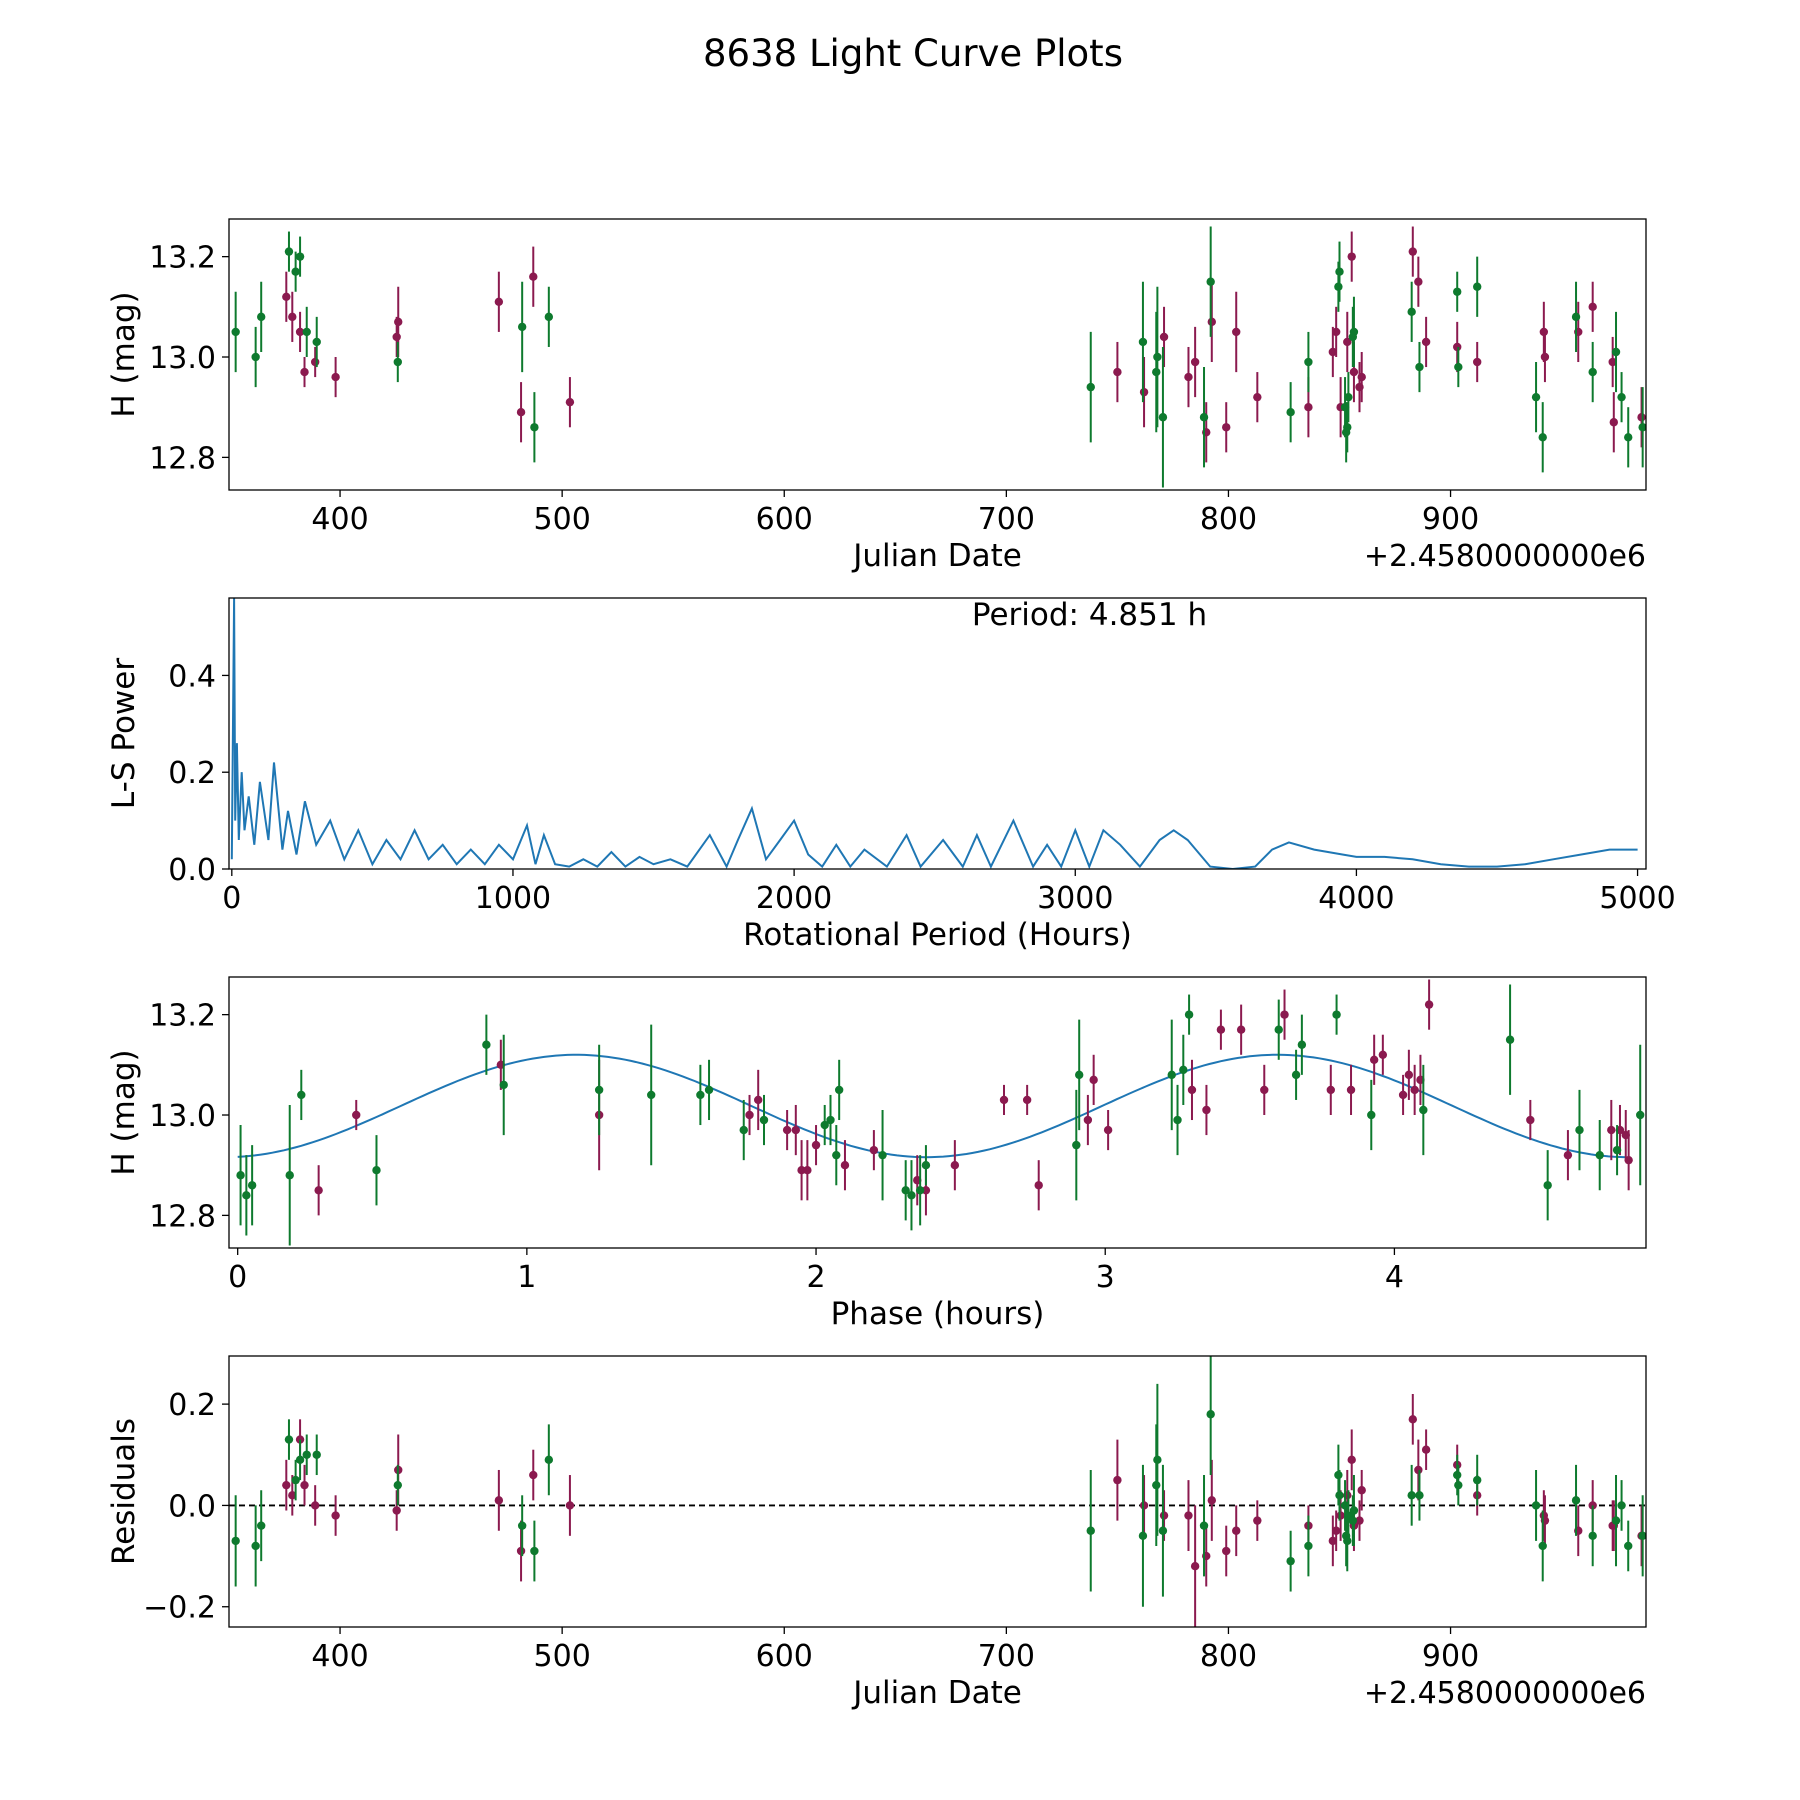 The image size is (1800, 1800). Describe the element at coordinates (339, 519) in the screenshot. I see `x-tick-label: 400` at that location.